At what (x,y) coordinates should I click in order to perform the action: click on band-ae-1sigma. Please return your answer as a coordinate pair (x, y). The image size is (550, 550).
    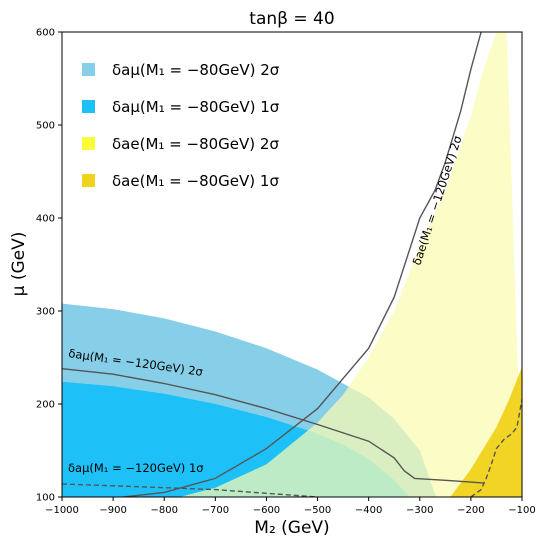
    Looking at the image, I should click on (486, 431).